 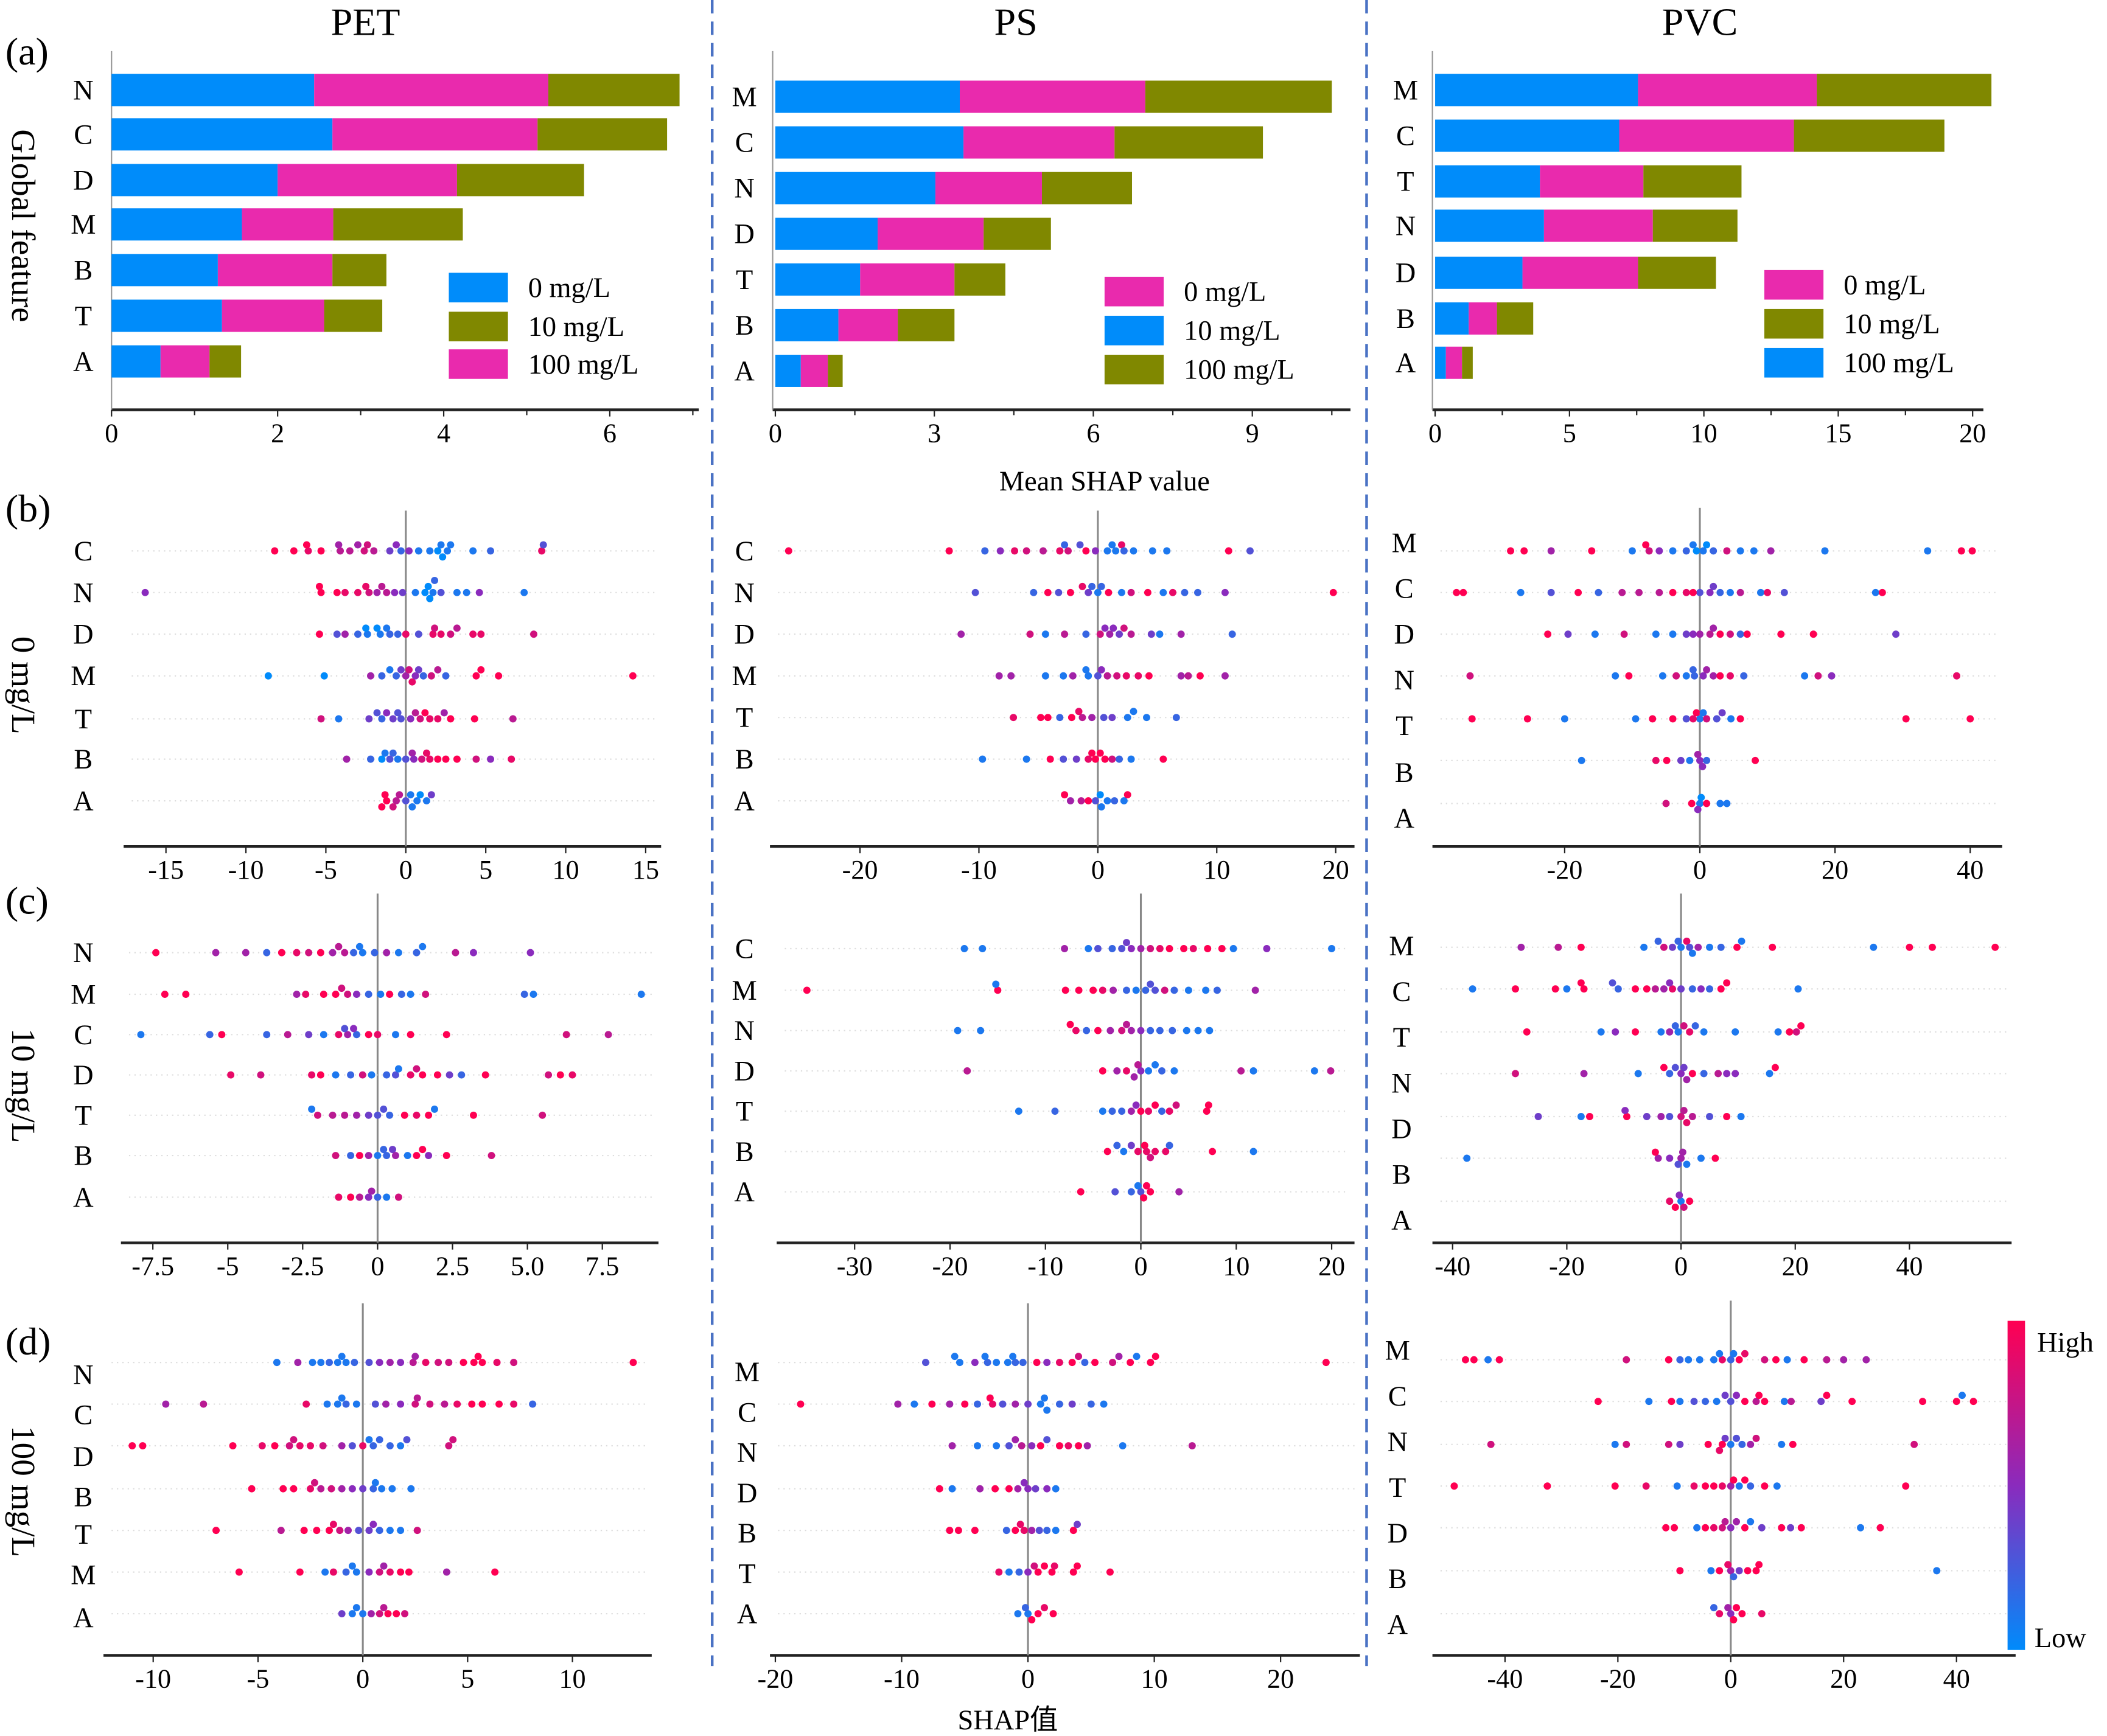 I want to click on x-tick-label: -2.5, so click(x=303, y=1266).